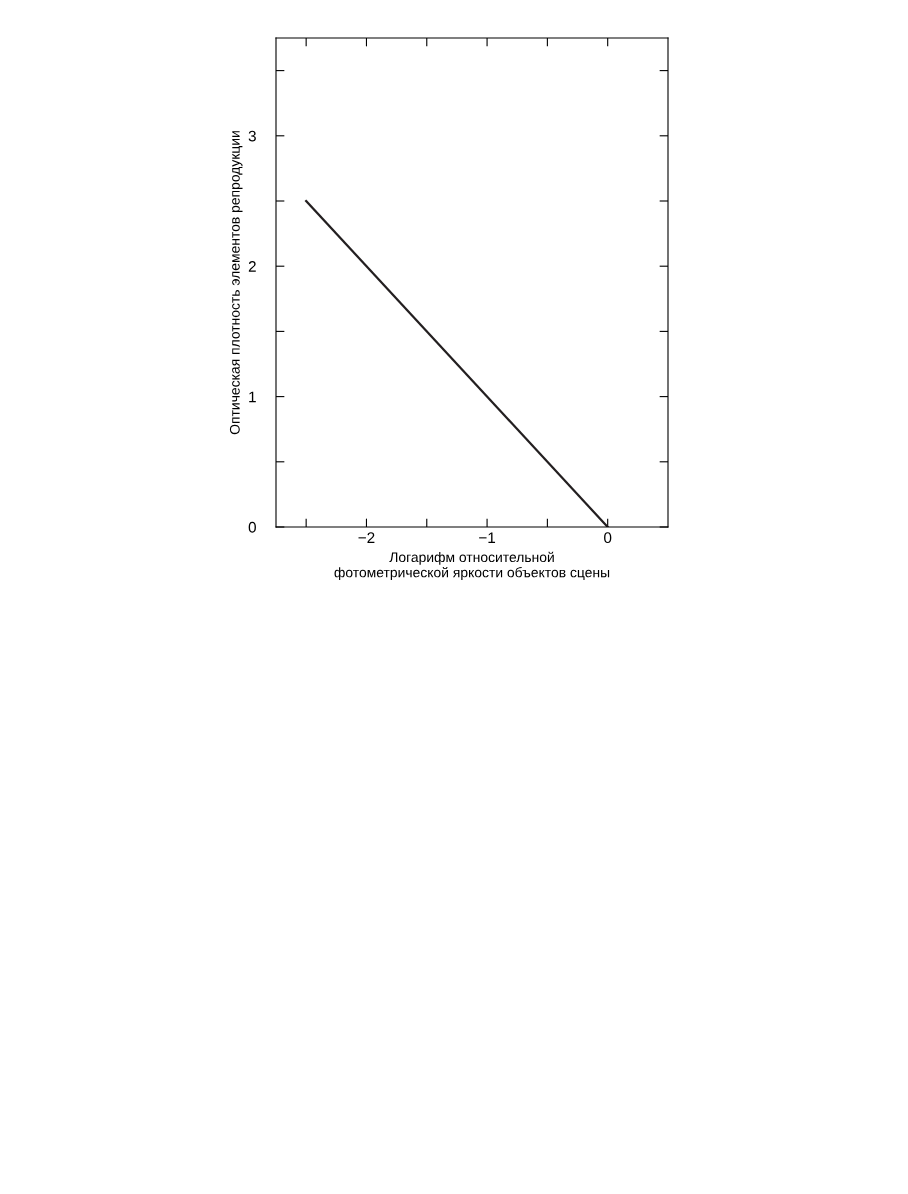 The image size is (908, 1194). Describe the element at coordinates (608, 538) in the screenshot. I see `x-tick-label: 0` at that location.